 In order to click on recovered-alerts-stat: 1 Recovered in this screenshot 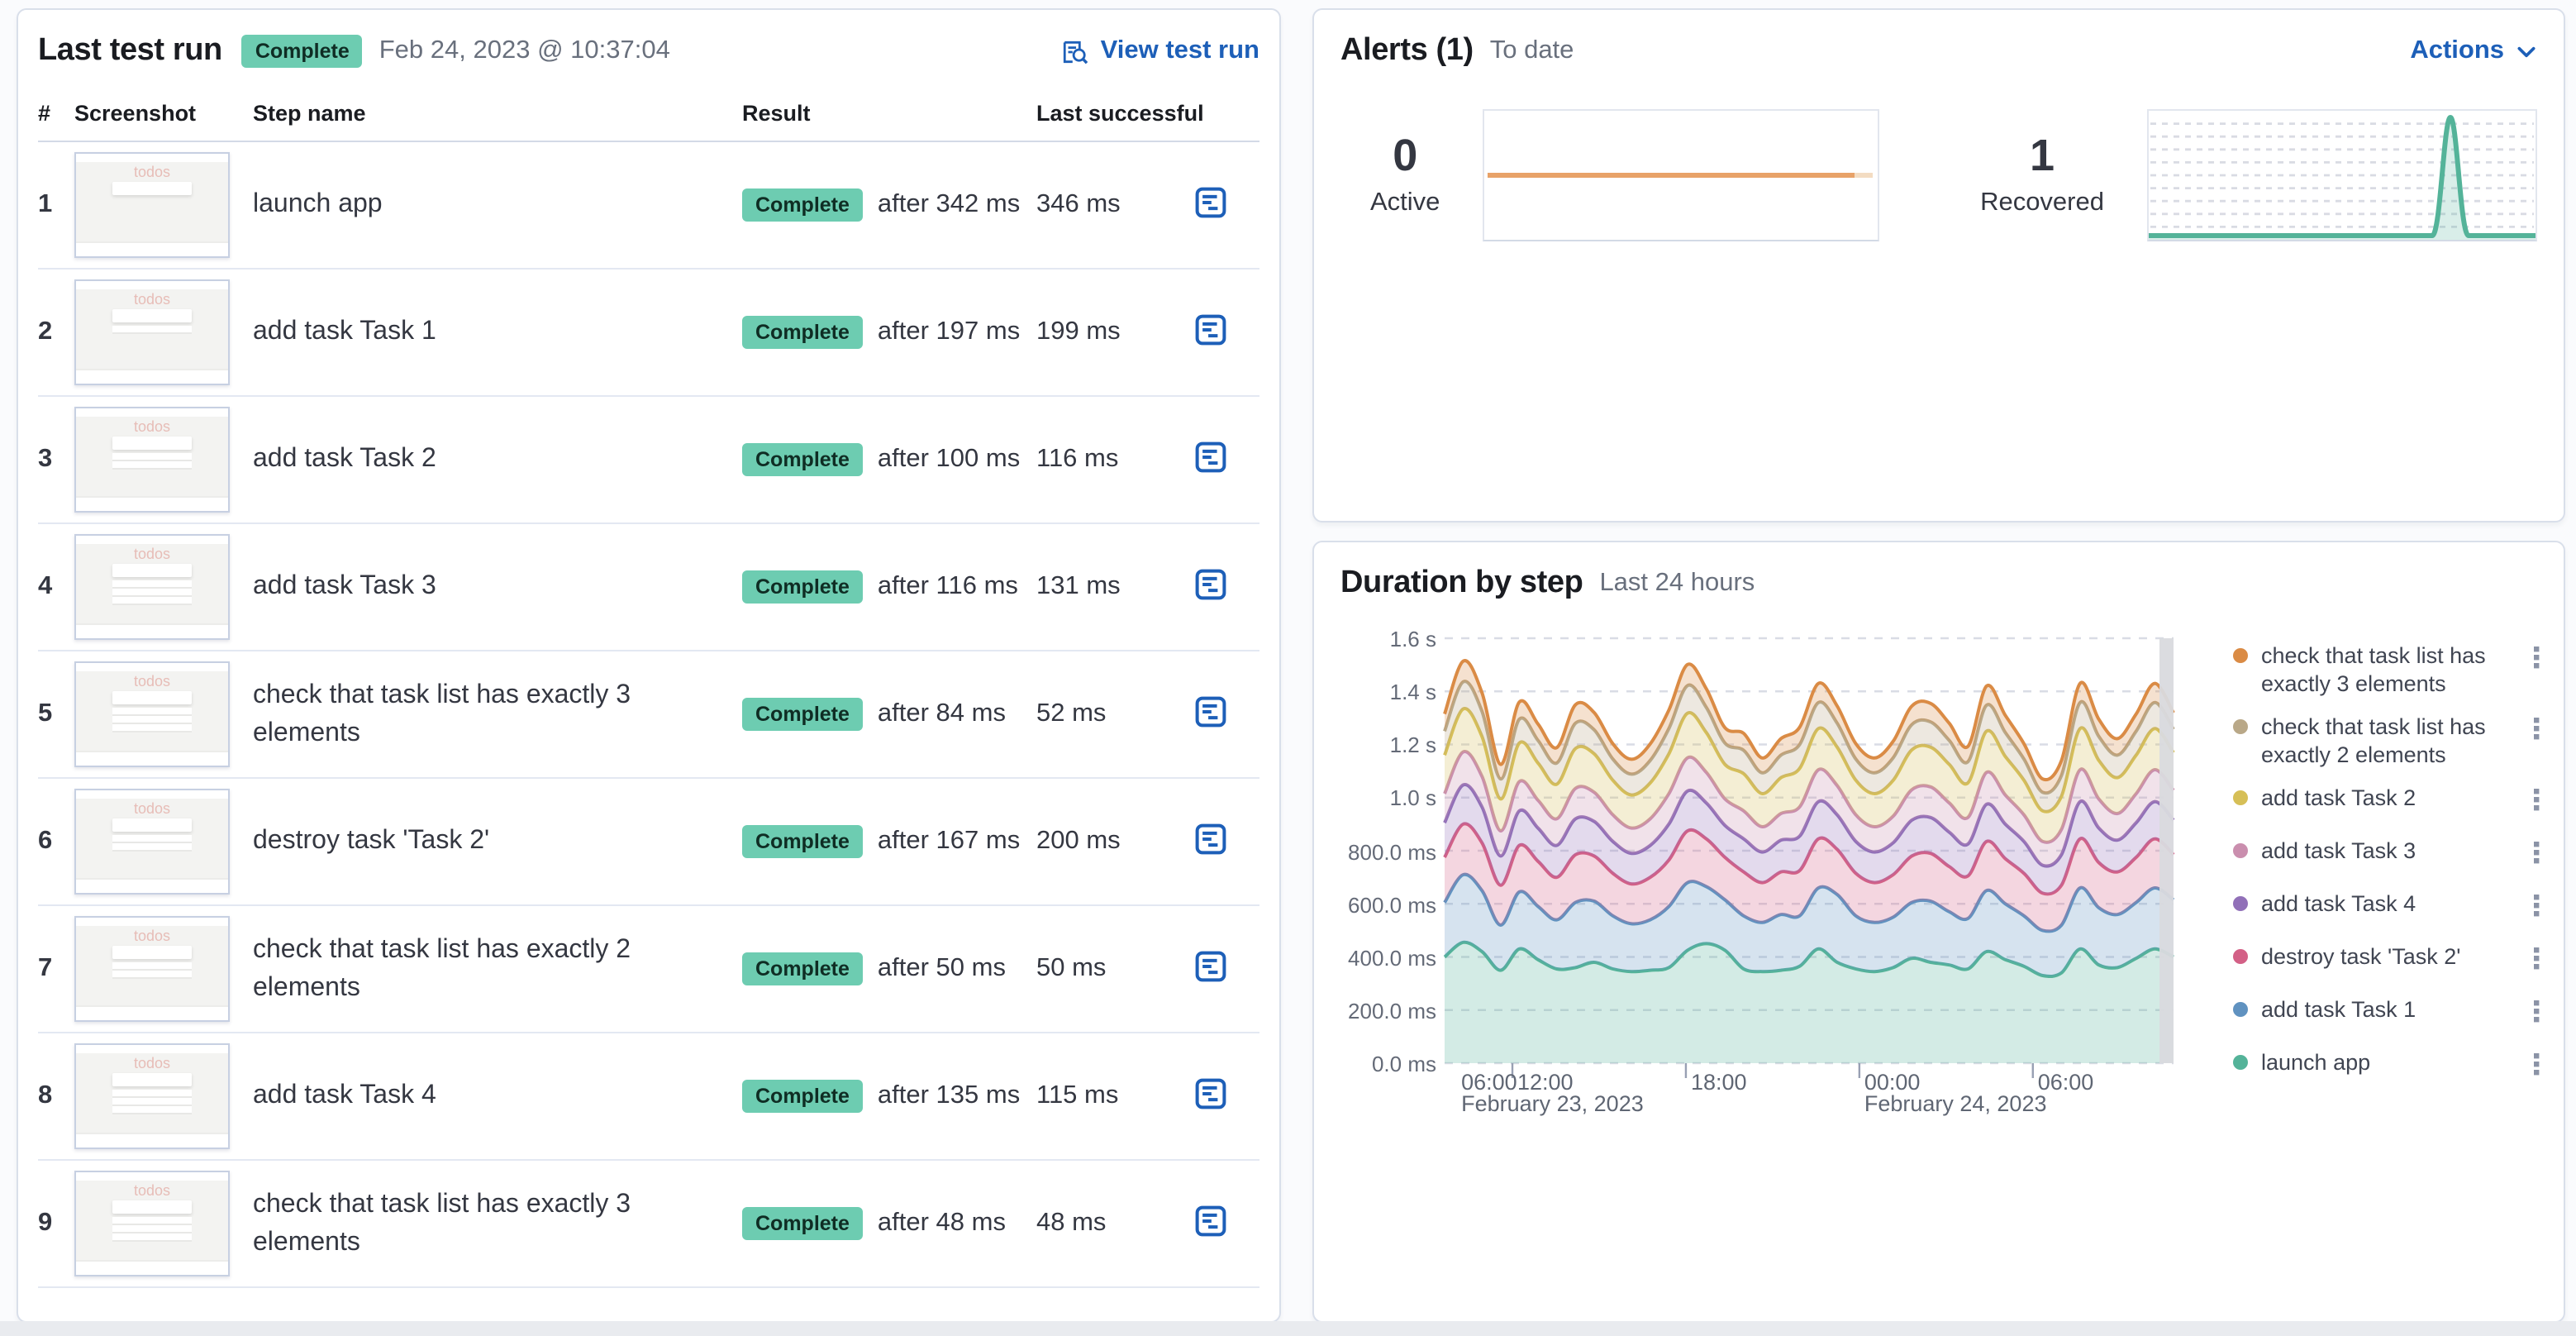, I will do `click(2042, 175)`.